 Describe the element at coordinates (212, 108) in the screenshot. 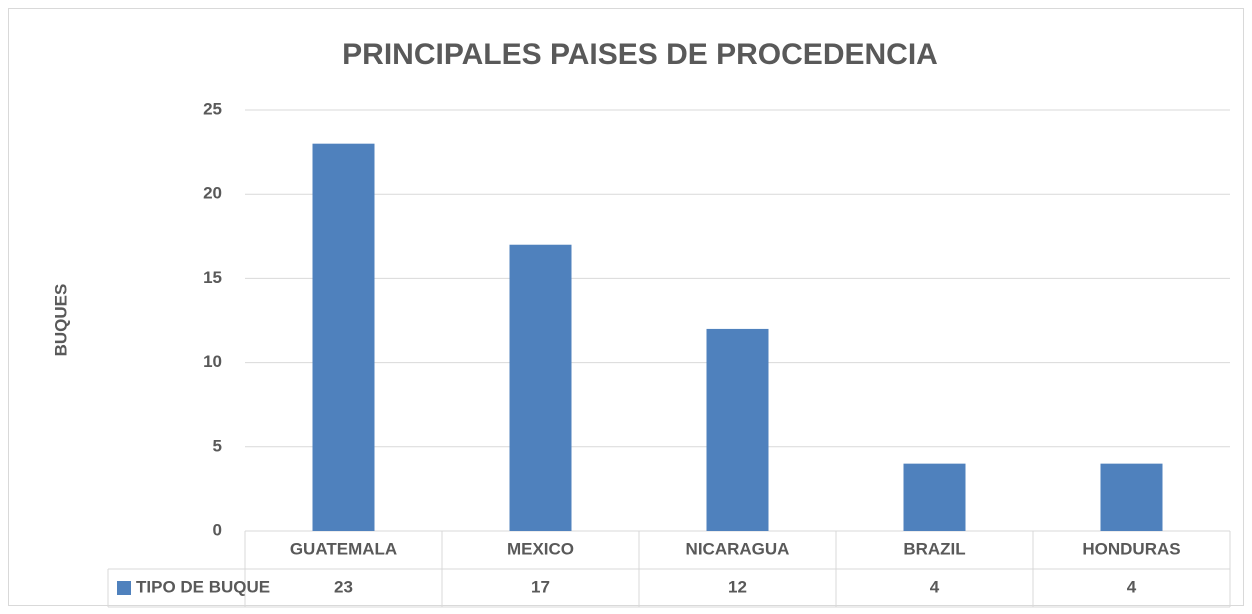

I see `y-tick-label: 25` at that location.